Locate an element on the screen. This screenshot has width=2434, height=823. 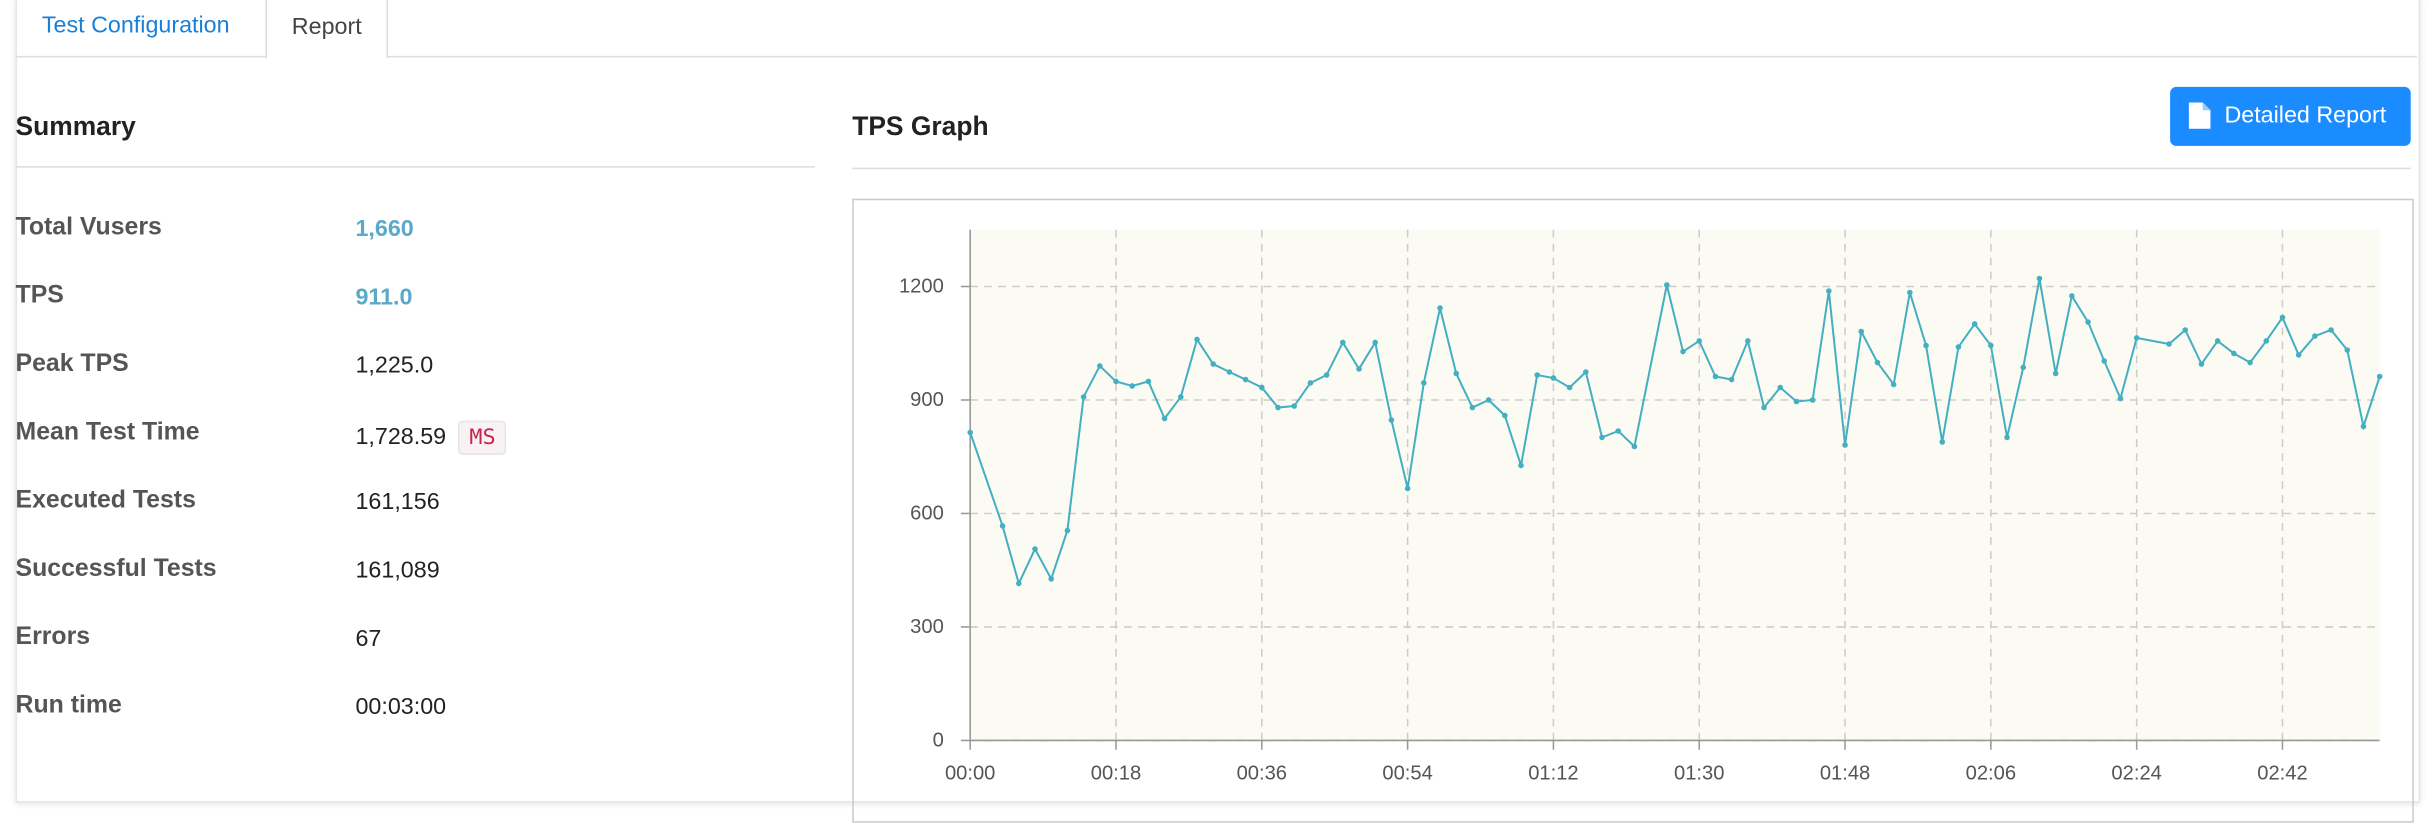
y-tick-label: 300 is located at coordinates (927, 627).